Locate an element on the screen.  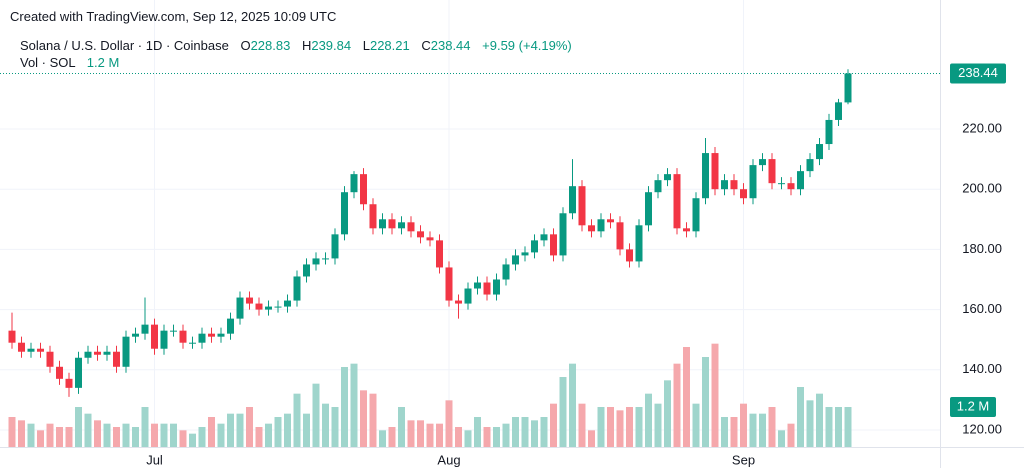
ohlc-value: 239.84 is located at coordinates (331, 45).